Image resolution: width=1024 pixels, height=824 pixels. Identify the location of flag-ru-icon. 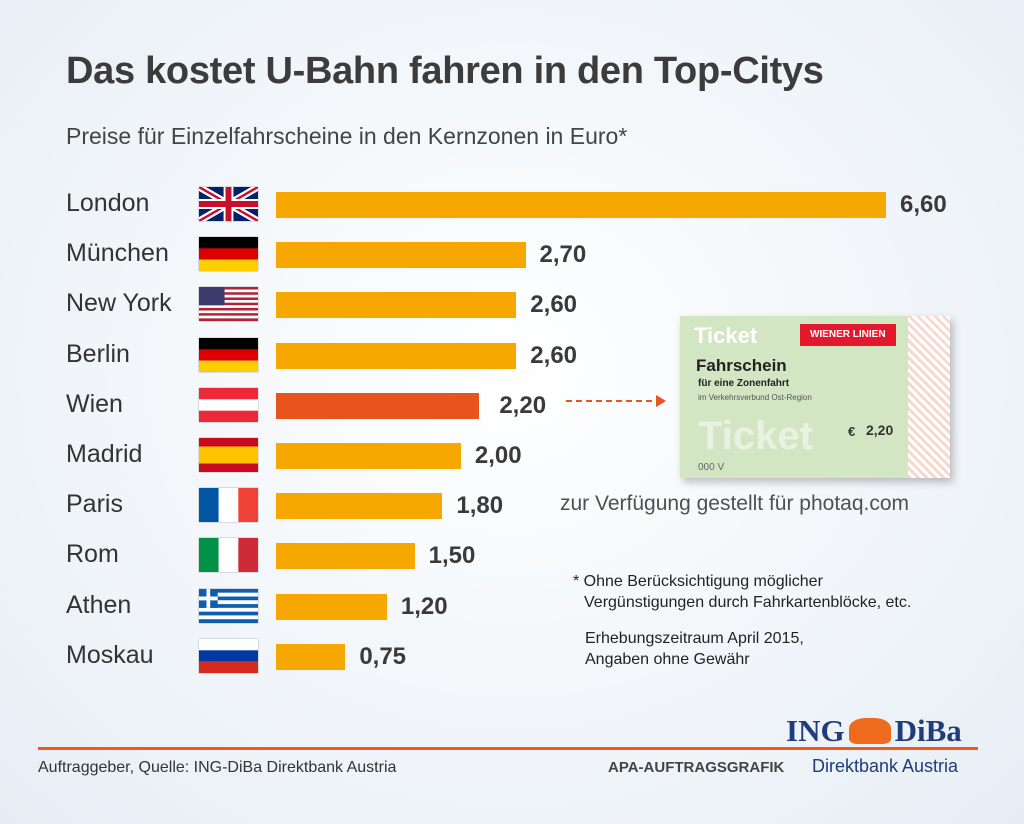
(228, 655).